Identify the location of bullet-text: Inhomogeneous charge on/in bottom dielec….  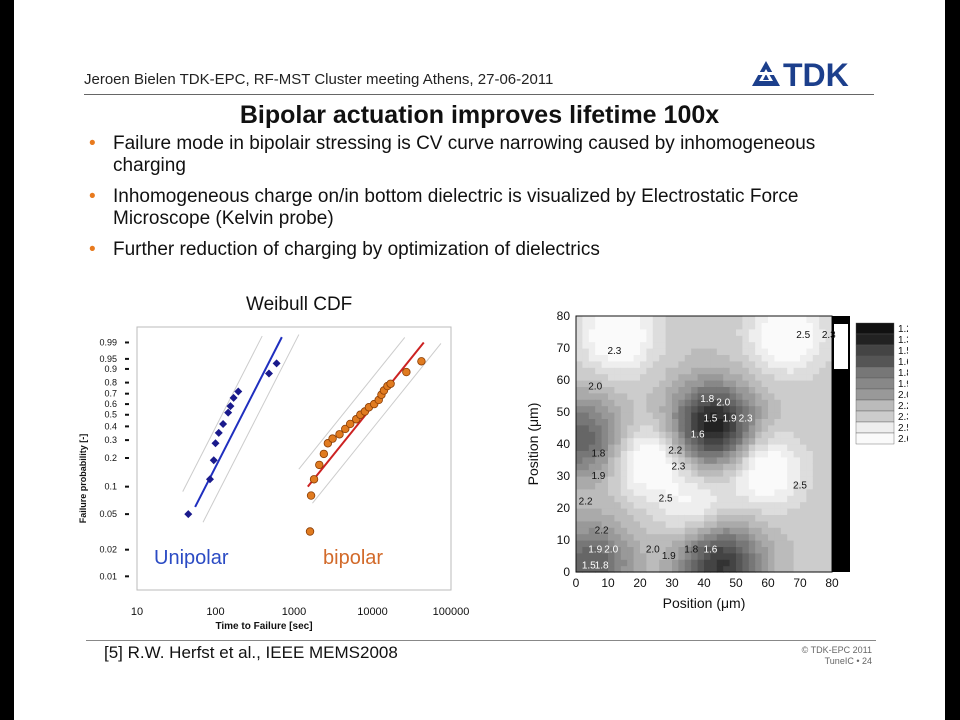
(456, 207).